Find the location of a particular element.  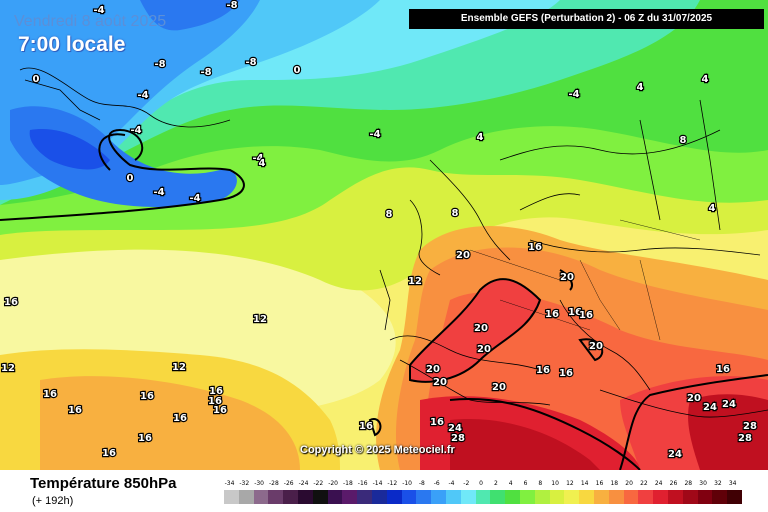

forecast-lead-time: (+ 192h) is located at coordinates (53, 501).